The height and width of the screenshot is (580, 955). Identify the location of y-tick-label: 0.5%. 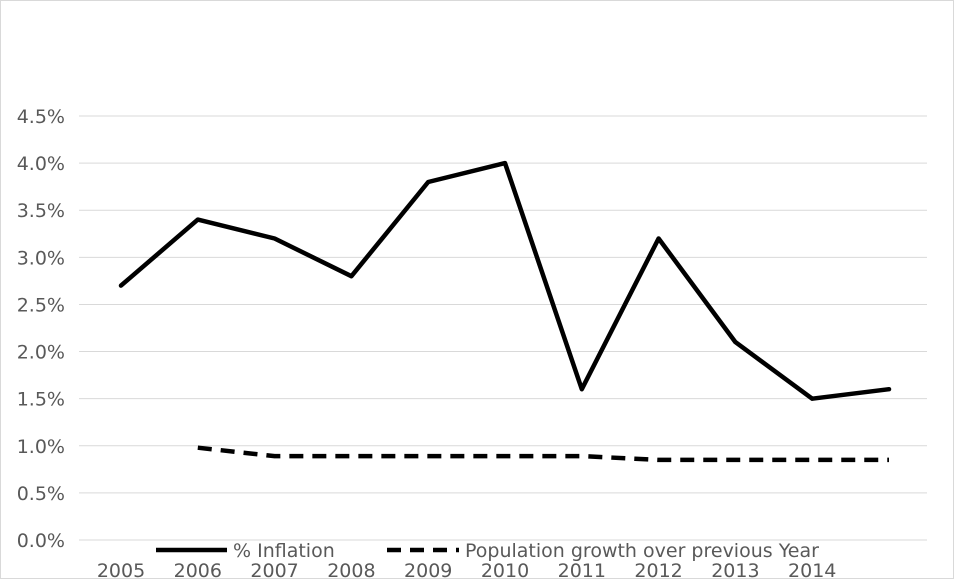
(41, 494).